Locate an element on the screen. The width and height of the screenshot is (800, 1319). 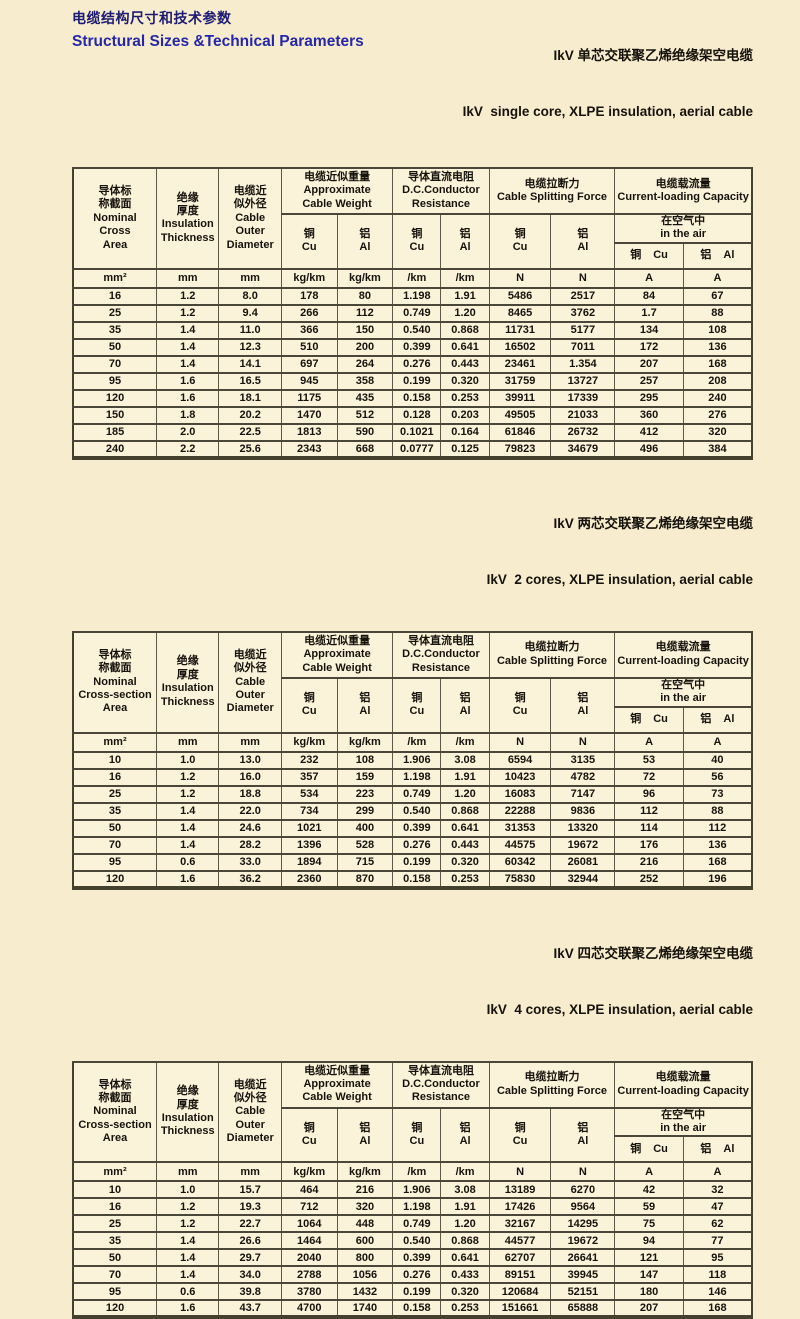
data-cell: 59 is located at coordinates (649, 1207).